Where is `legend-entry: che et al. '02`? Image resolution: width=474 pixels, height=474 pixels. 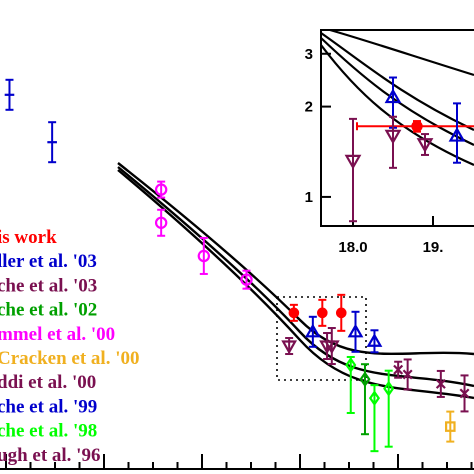
legend-entry: che et al. '02 is located at coordinates (48, 310).